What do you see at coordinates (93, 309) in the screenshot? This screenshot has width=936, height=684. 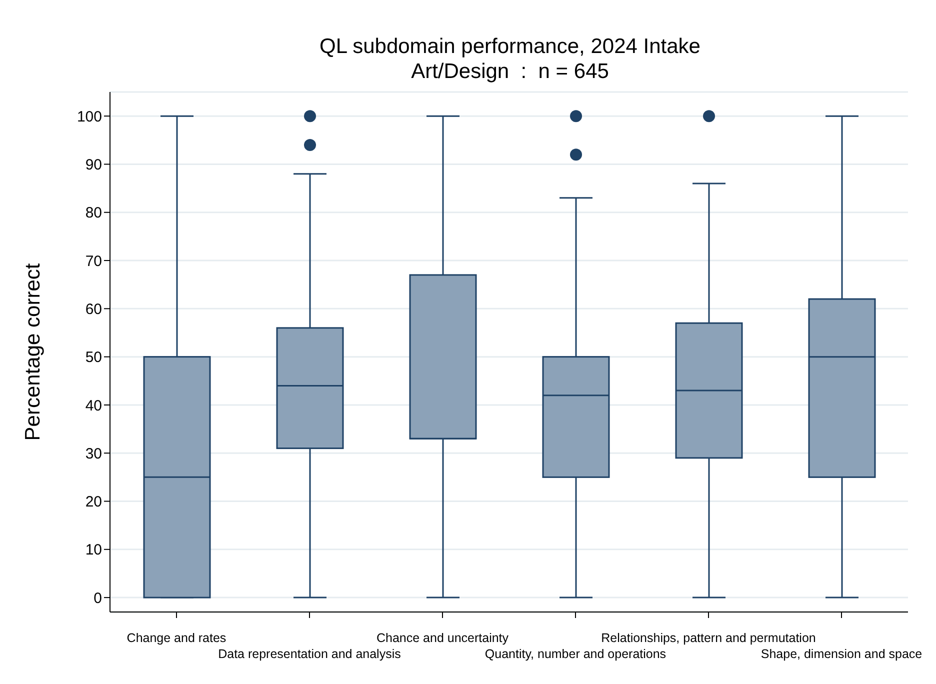 I see `y-tick-label: 60` at bounding box center [93, 309].